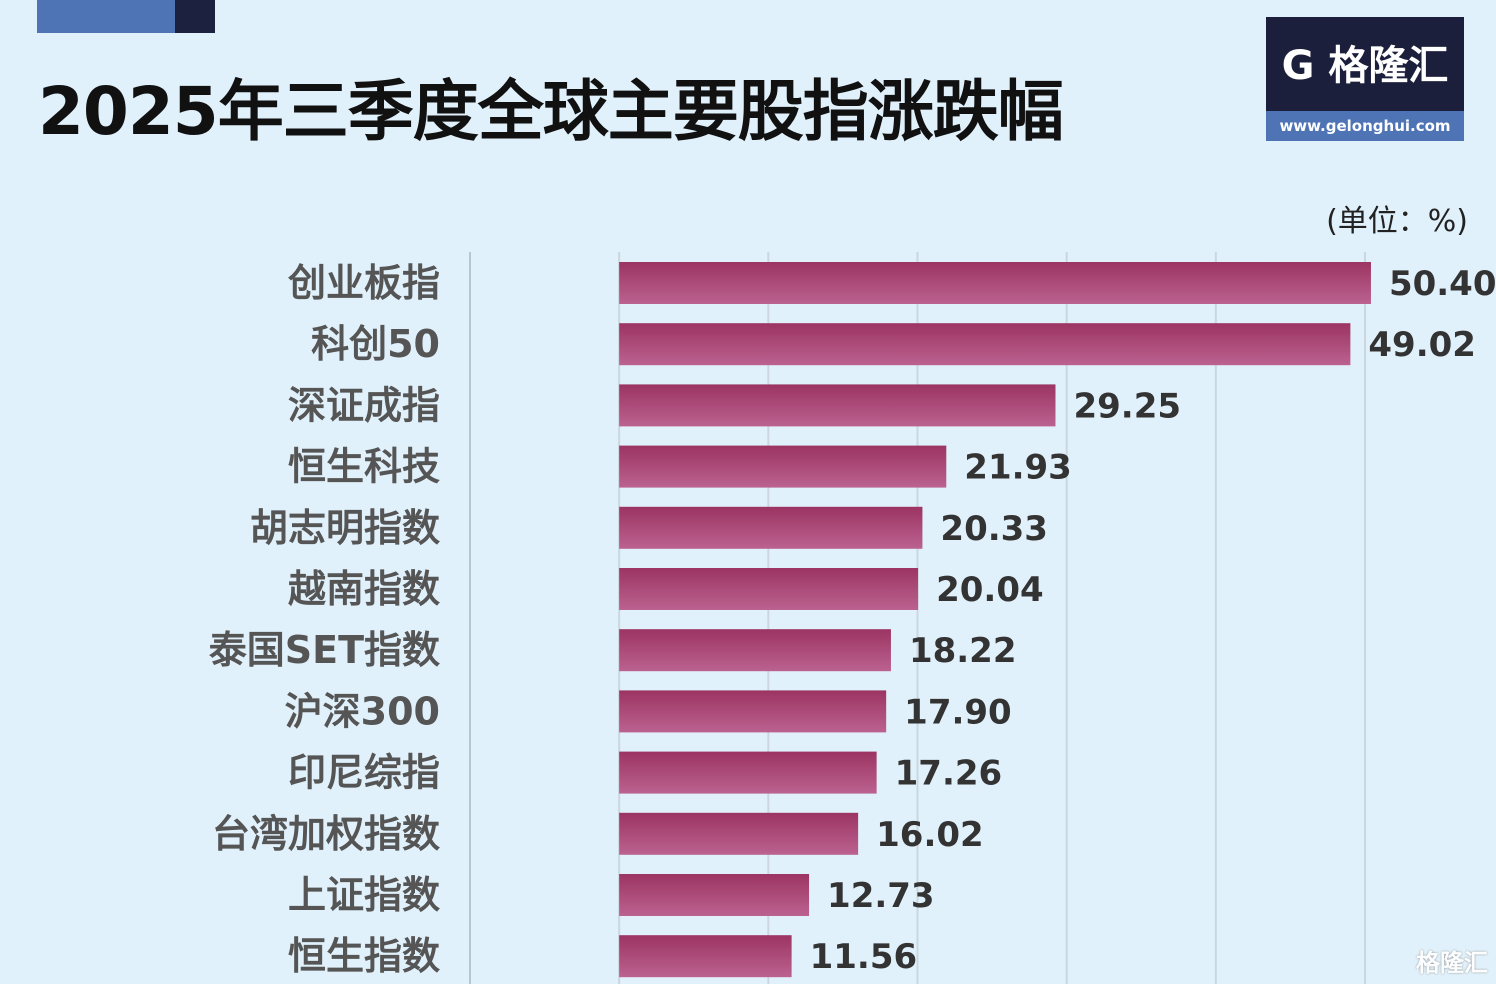 This screenshot has width=1496, height=984. Describe the element at coordinates (958, 712) in the screenshot. I see `value-label: 17.90` at that location.